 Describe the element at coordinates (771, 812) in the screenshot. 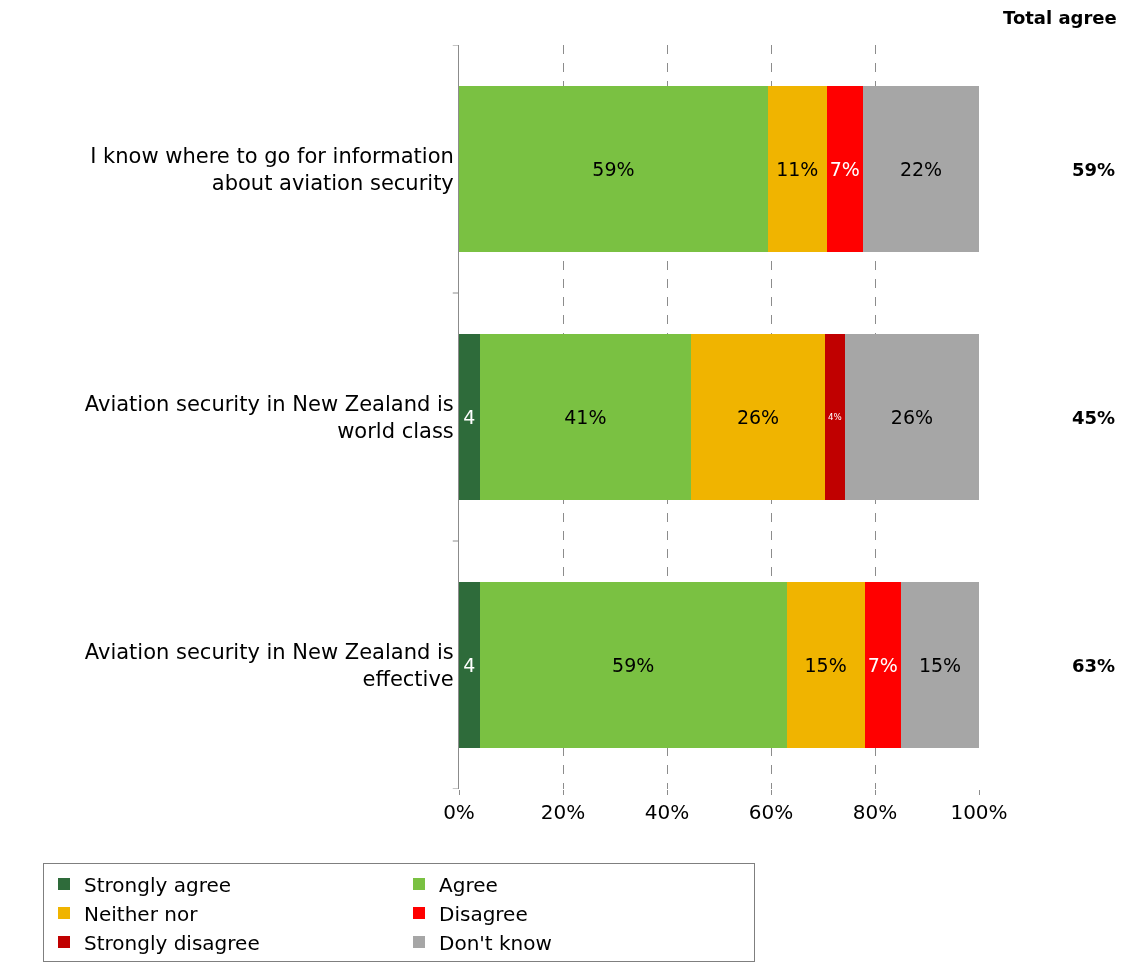

I see `x-tick-label: 60%` at that location.